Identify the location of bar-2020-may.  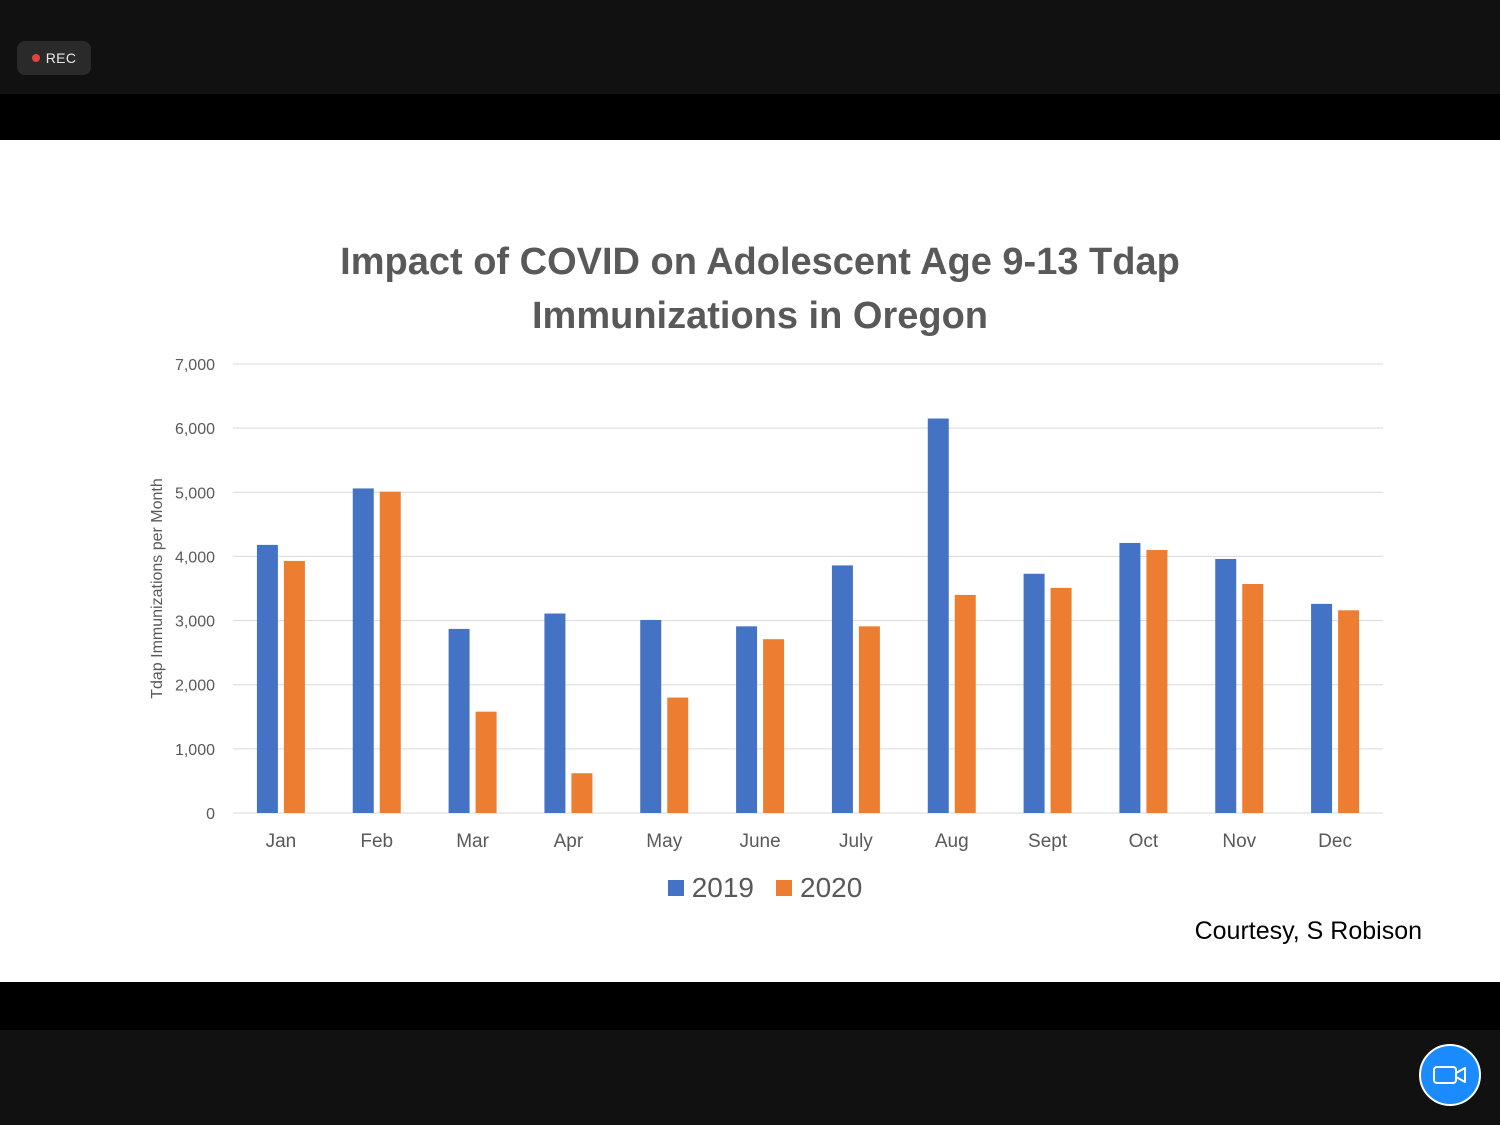
(678, 755).